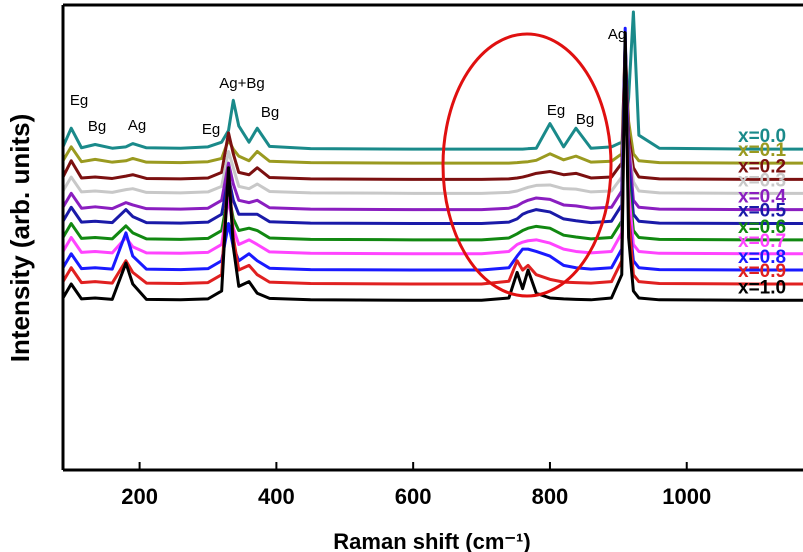 Image resolution: width=803 pixels, height=552 pixels. Describe the element at coordinates (762, 241) in the screenshot. I see `legend-label: x=0.7` at that location.